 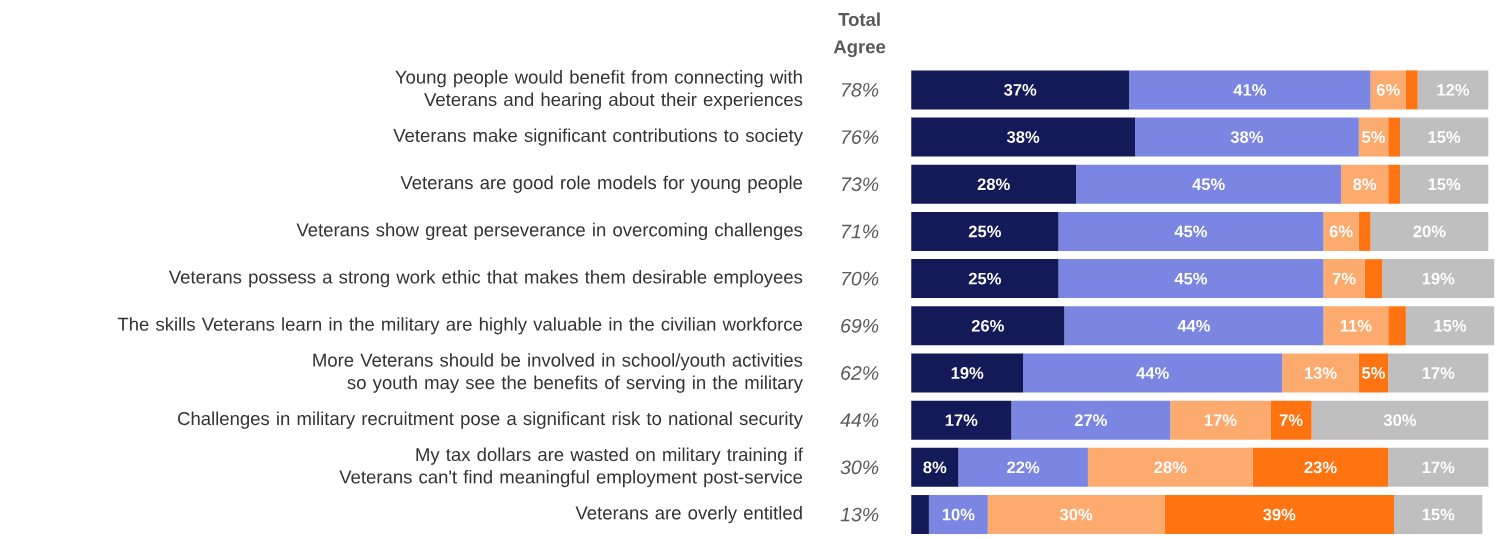 What do you see at coordinates (860, 231) in the screenshot?
I see `text: 71%` at bounding box center [860, 231].